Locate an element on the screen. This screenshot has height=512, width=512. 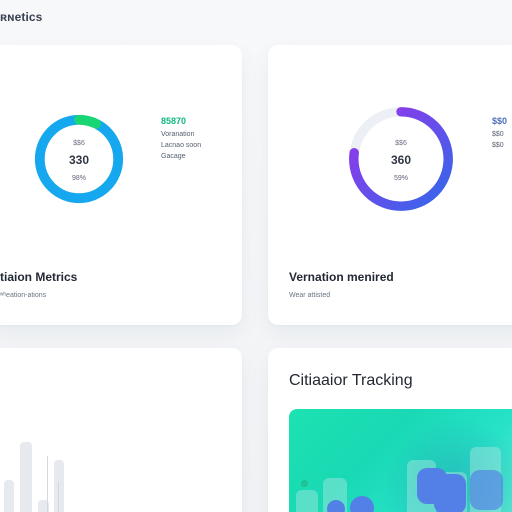
ring-right-percent: 59% is located at coordinates (400, 178).